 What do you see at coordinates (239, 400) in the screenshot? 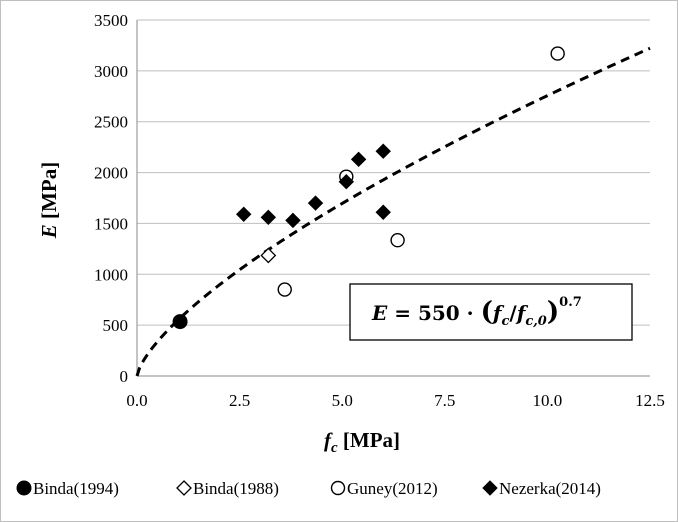
I see `x-tick-2.5: 2.5` at bounding box center [239, 400].